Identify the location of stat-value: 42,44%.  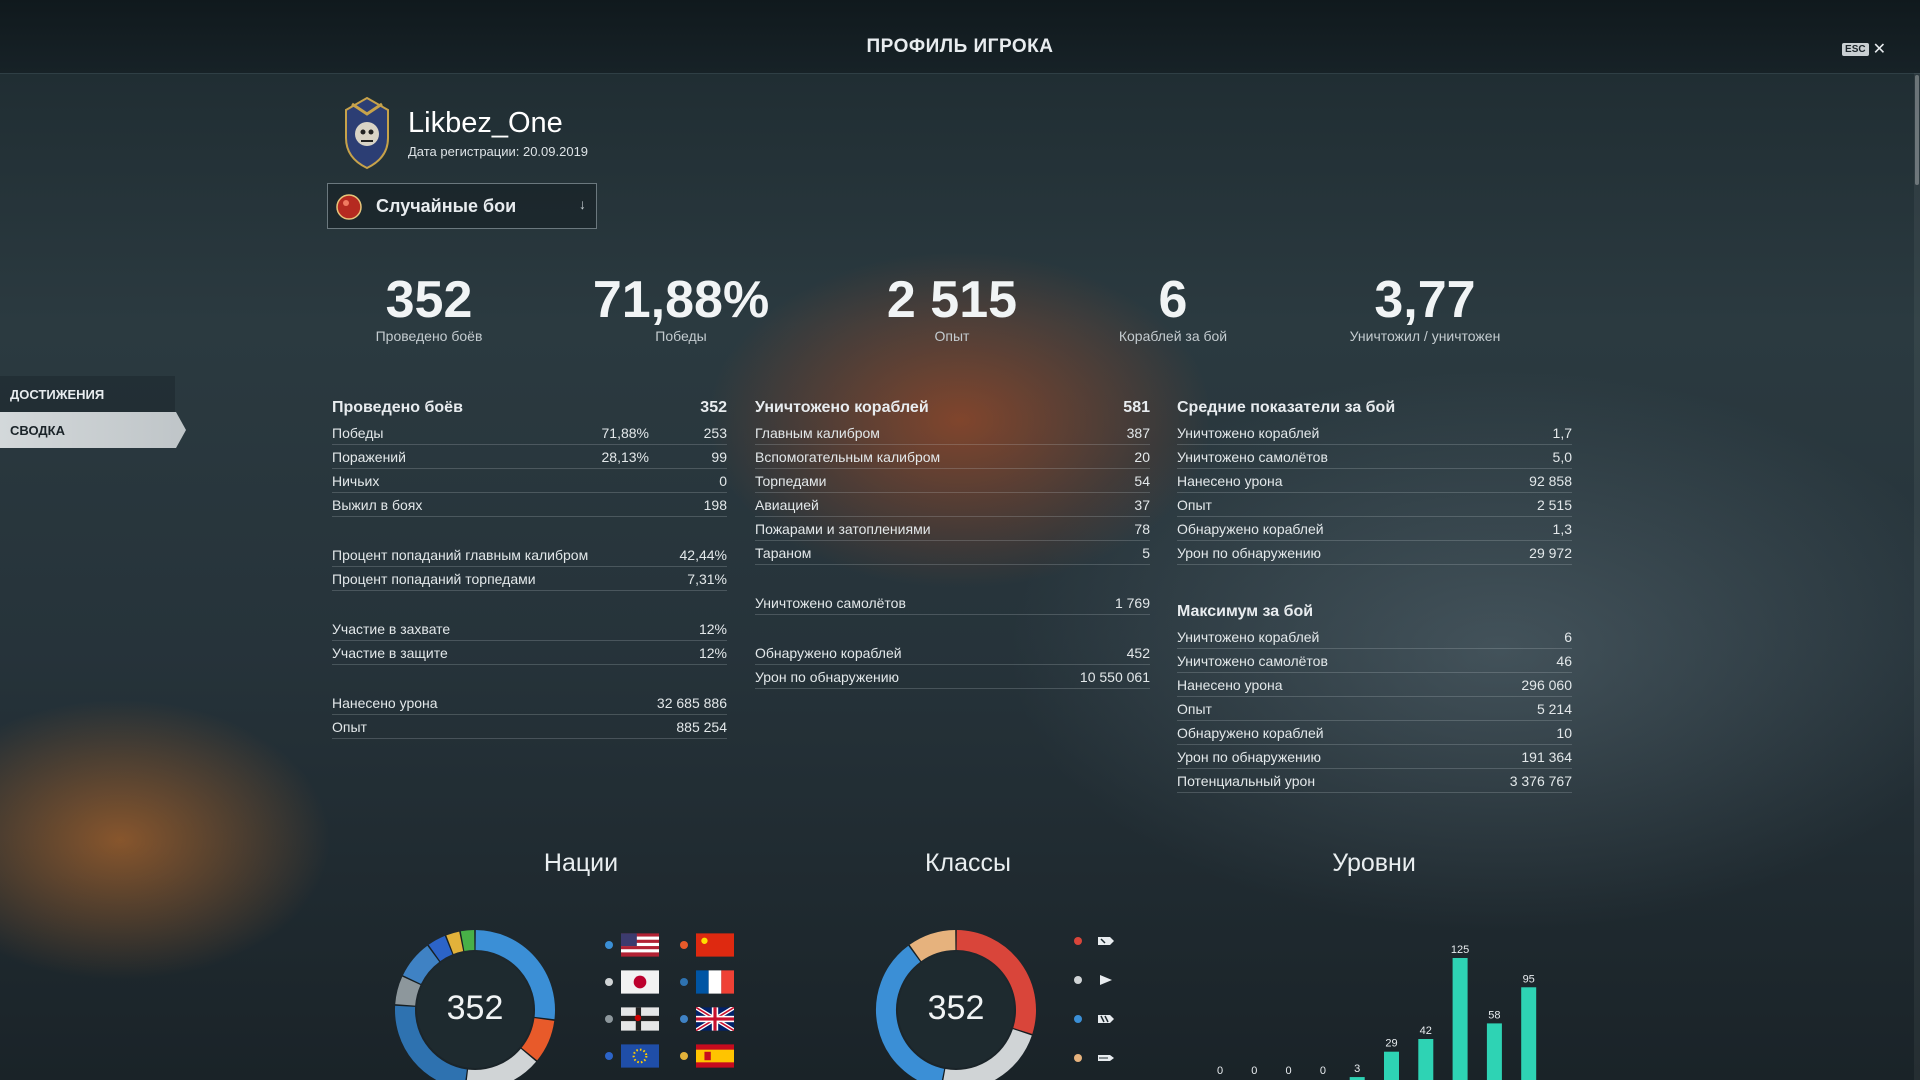
(703, 554).